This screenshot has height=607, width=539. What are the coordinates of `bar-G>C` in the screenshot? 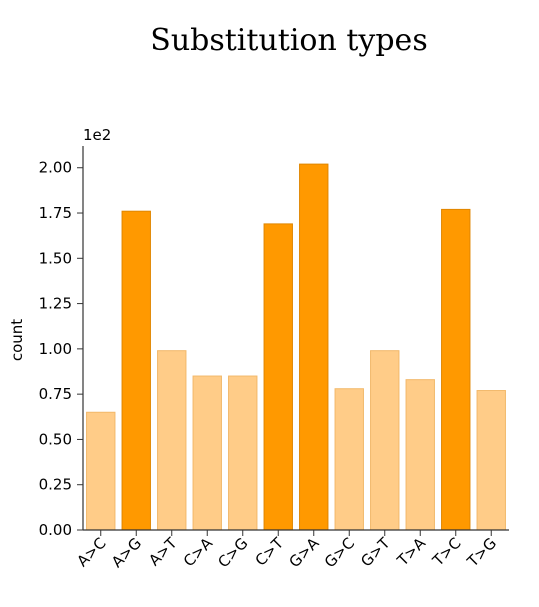 It's located at (349, 459).